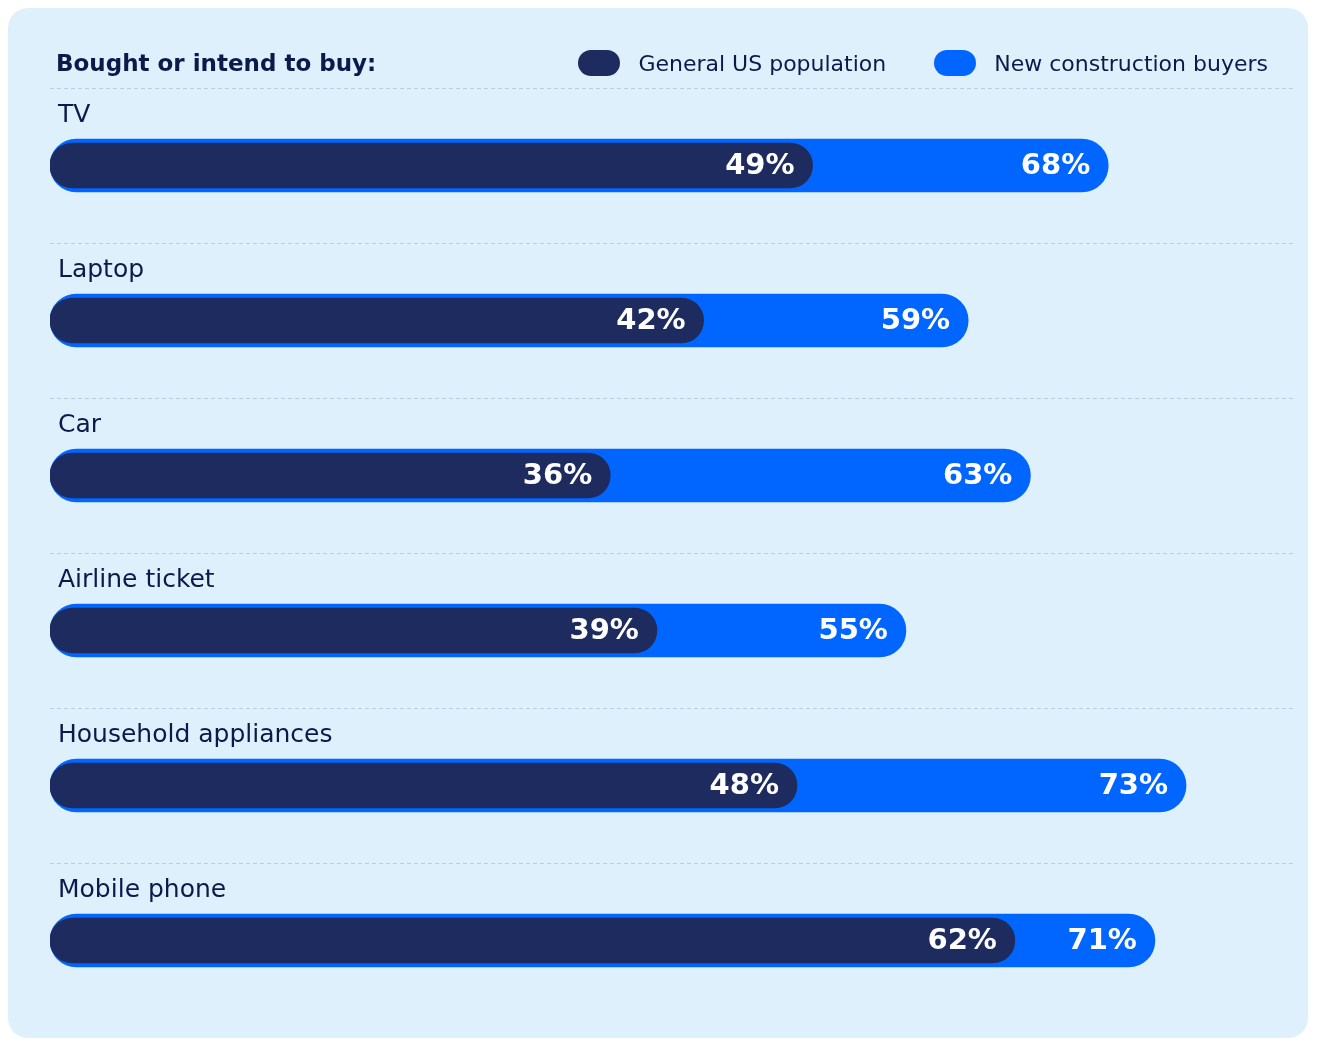 This screenshot has width=1317, height=1049. I want to click on data-label: 73%, so click(1133, 784).